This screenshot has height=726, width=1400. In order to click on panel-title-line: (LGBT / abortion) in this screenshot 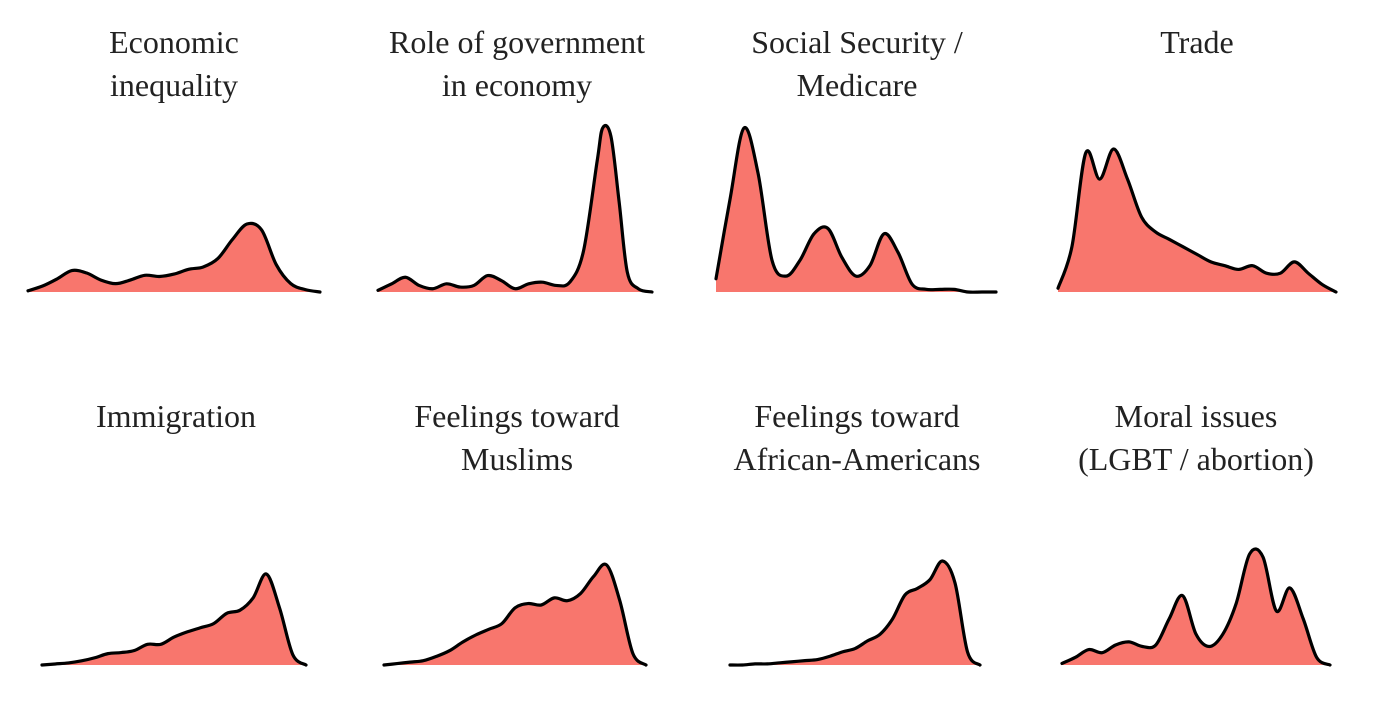, I will do `click(1196, 459)`.